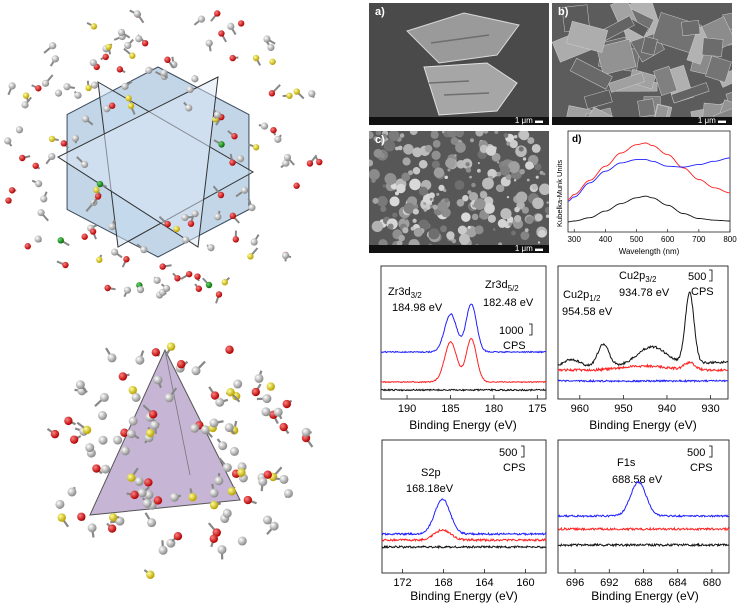 This screenshot has width=737, height=604. I want to click on uvvis-xlabel: Wavelength (nm), so click(649, 251).